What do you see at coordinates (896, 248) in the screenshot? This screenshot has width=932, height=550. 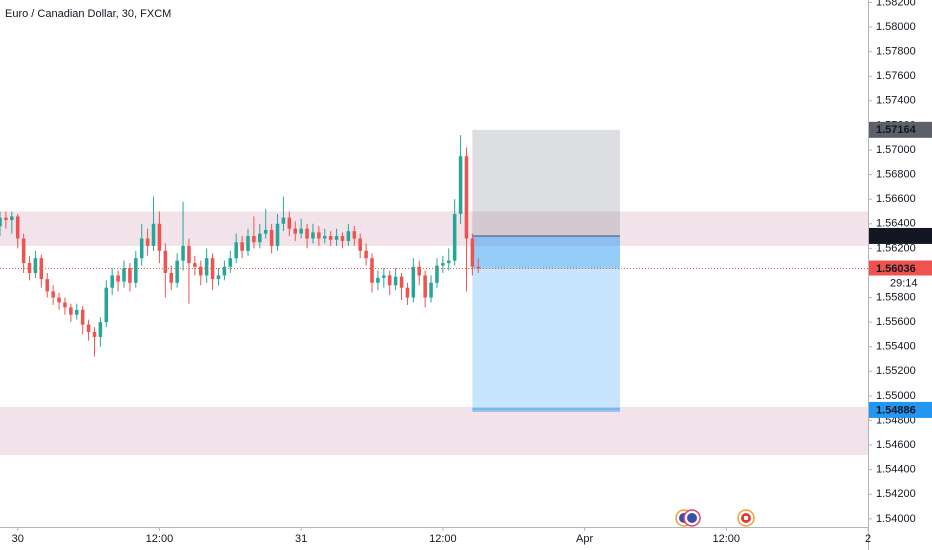 I see `y-tick-label: 1.56200` at bounding box center [896, 248].